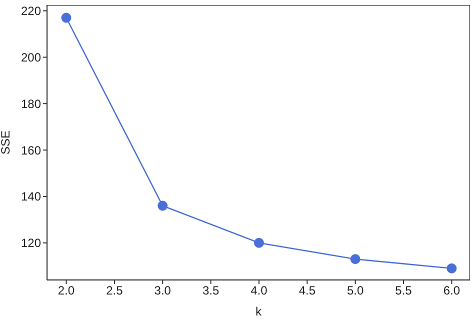  Describe the element at coordinates (307, 291) in the screenshot. I see `x-tick-label: 4.5` at that location.